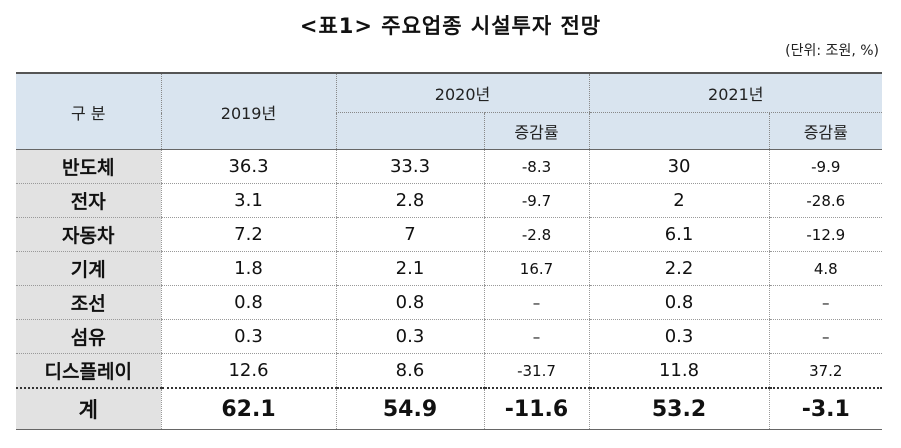 Image resolution: width=901 pixels, height=448 pixels. Describe the element at coordinates (248, 302) in the screenshot. I see `cell-2019: 0.8` at that location.